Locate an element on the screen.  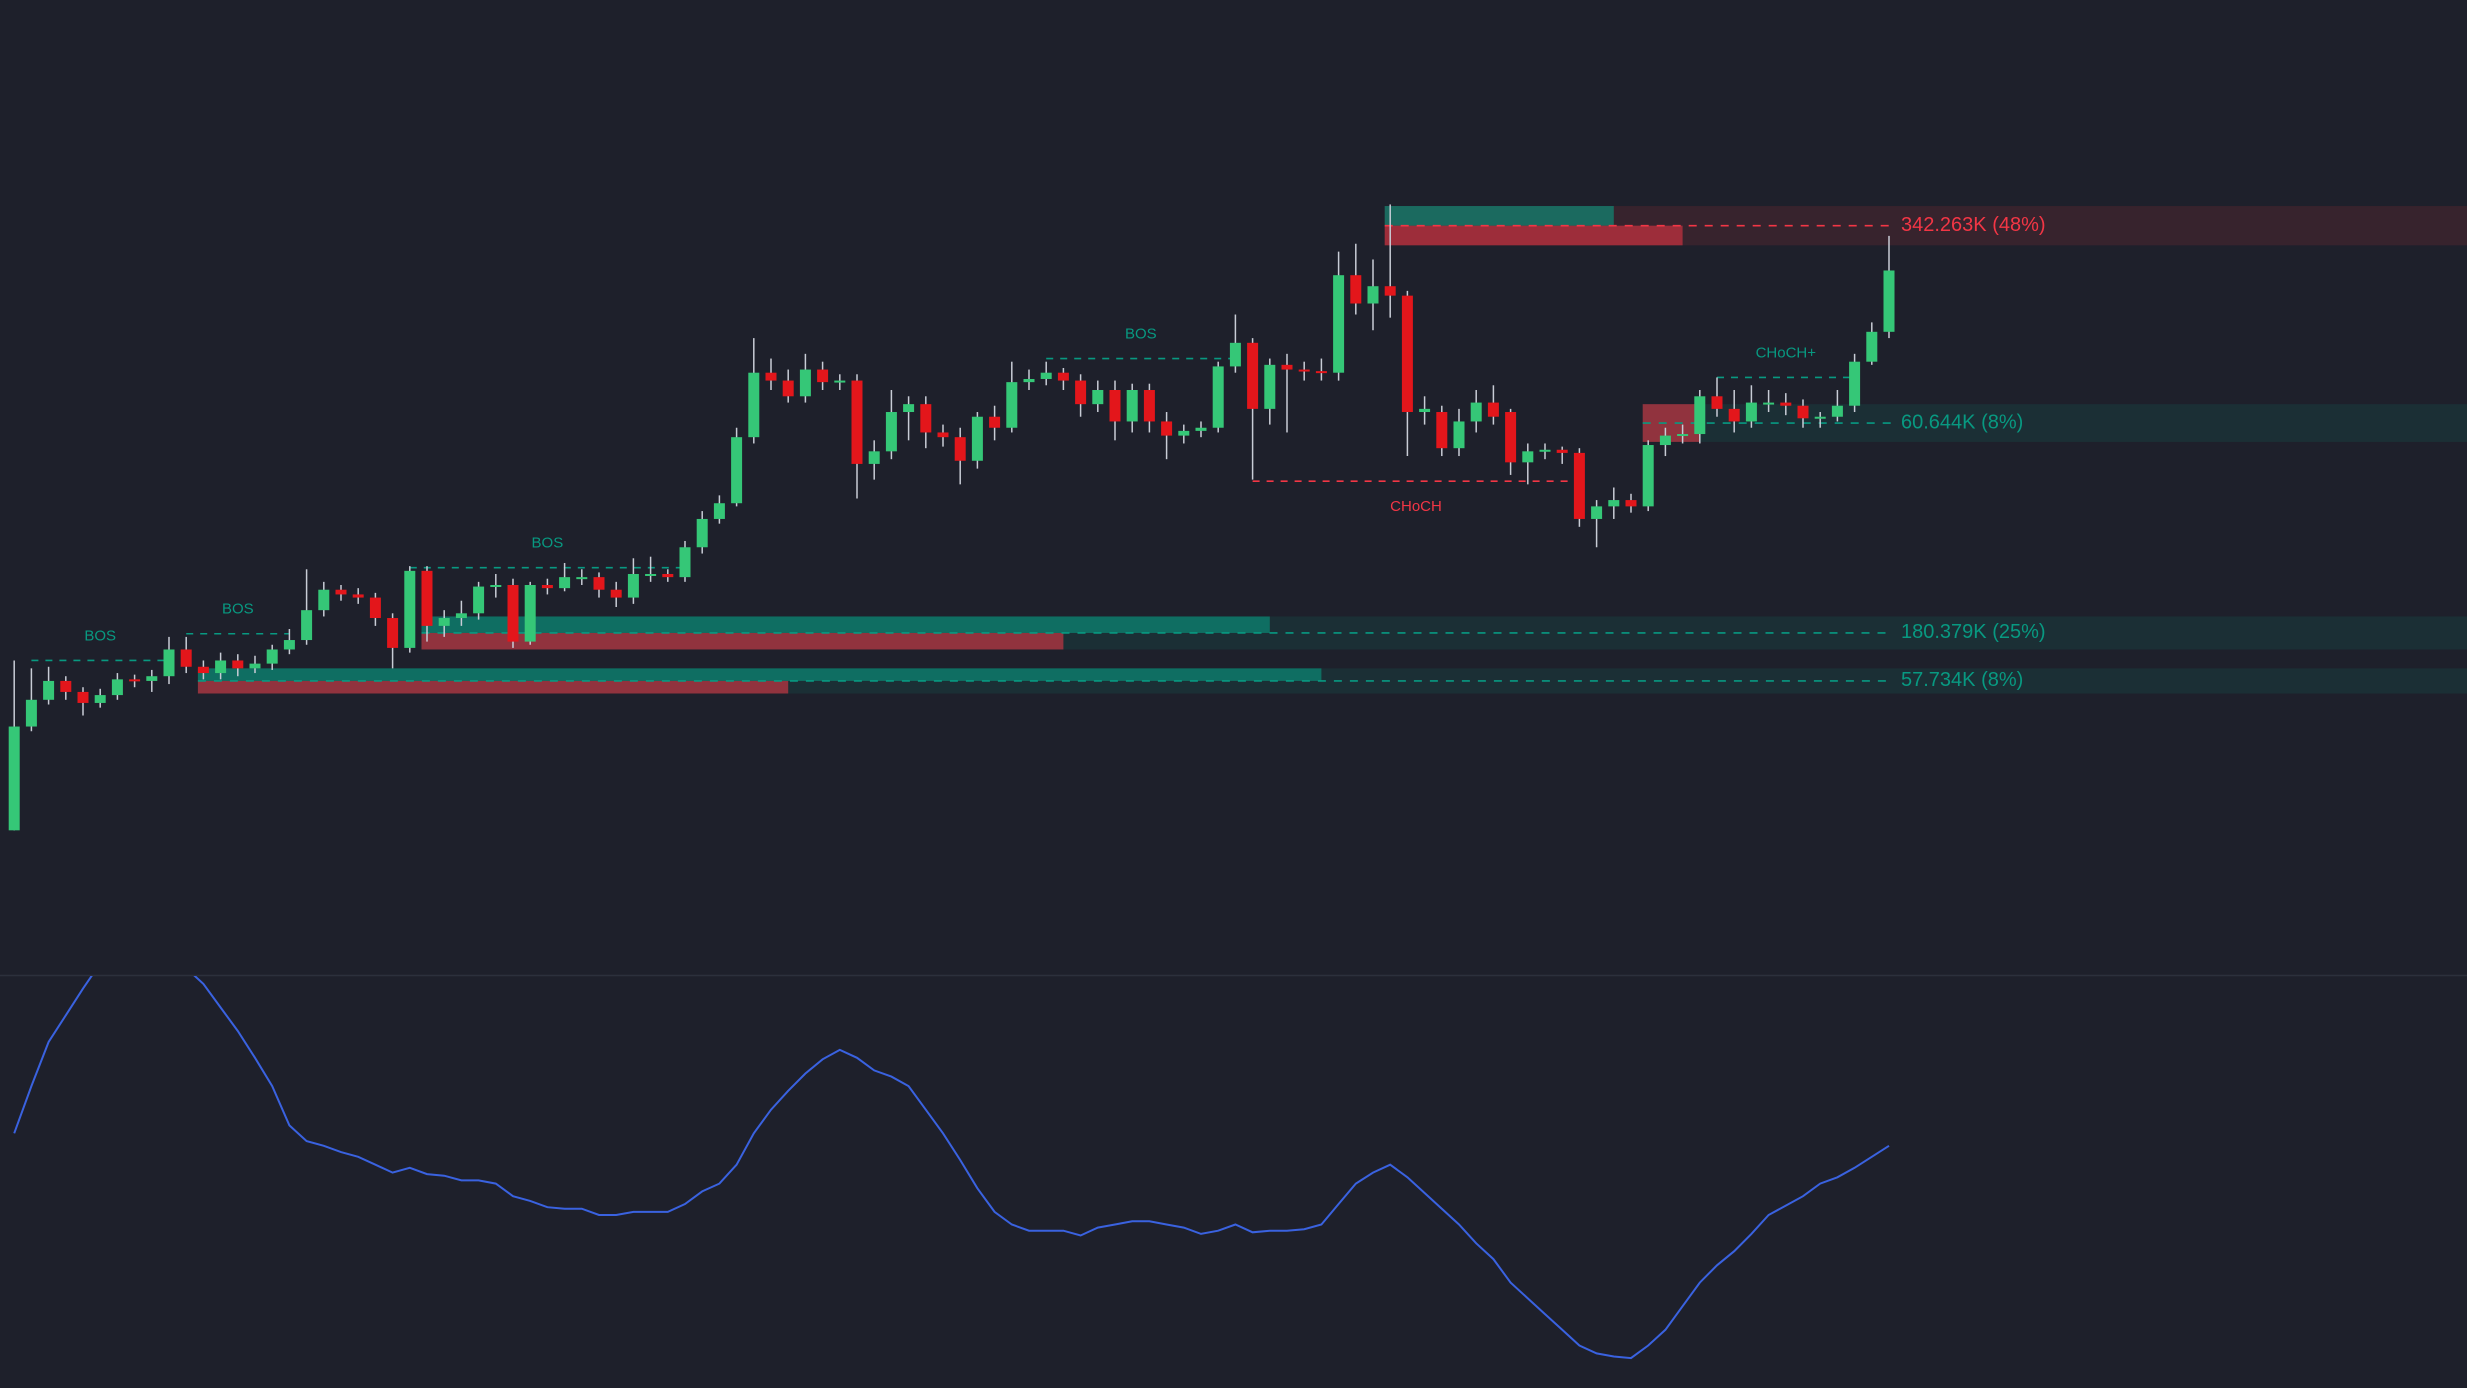
zone-label: 180.379K (25%) is located at coordinates (1973, 632).